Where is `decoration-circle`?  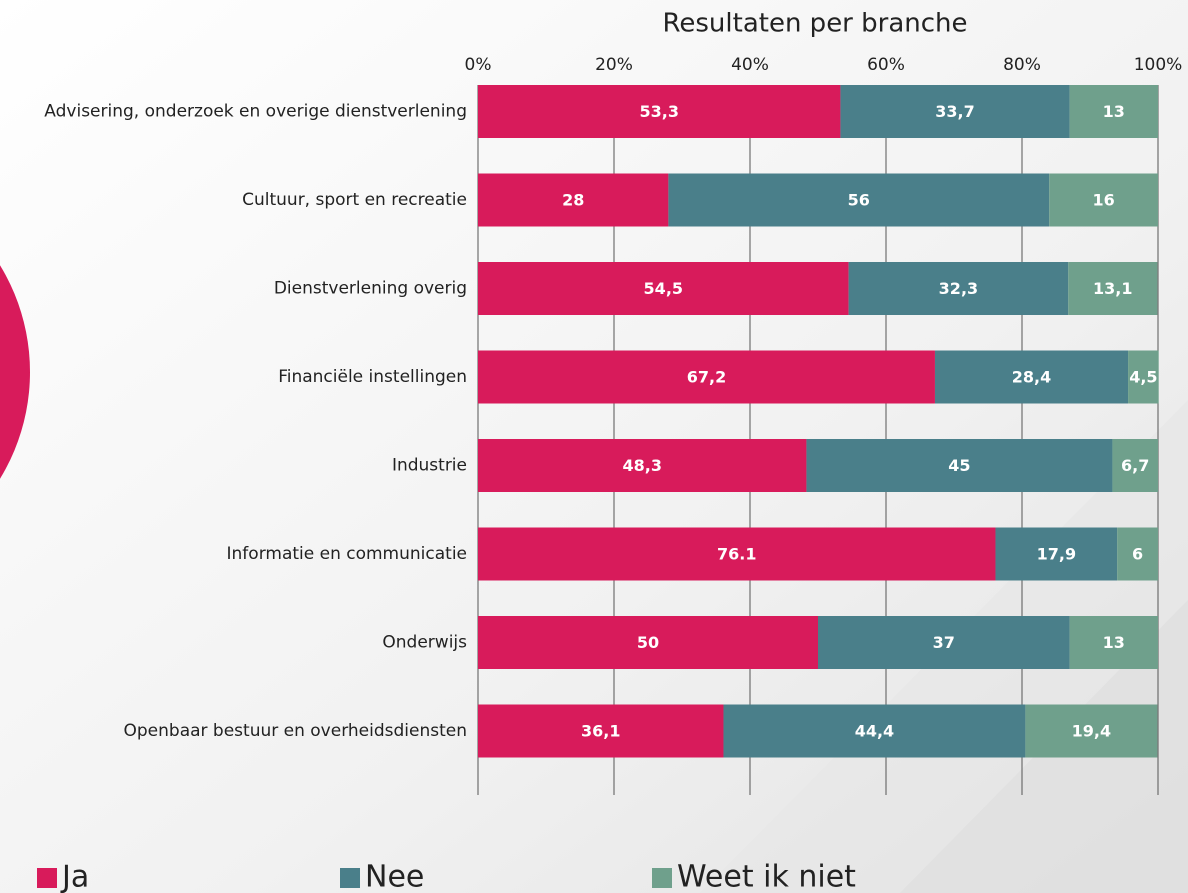 decoration-circle is located at coordinates (15, 372).